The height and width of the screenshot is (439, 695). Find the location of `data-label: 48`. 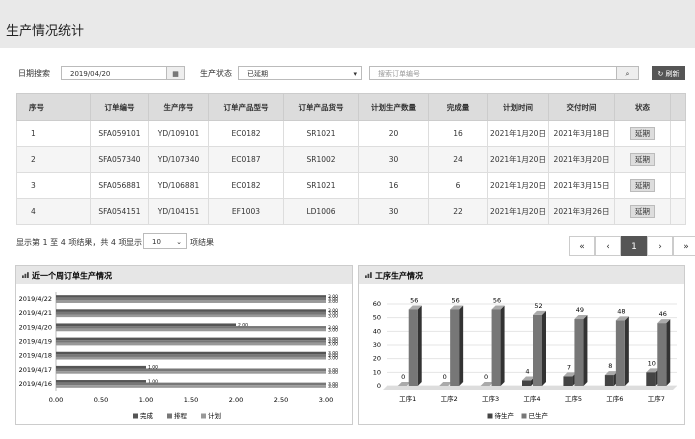

data-label: 48 is located at coordinates (621, 311).